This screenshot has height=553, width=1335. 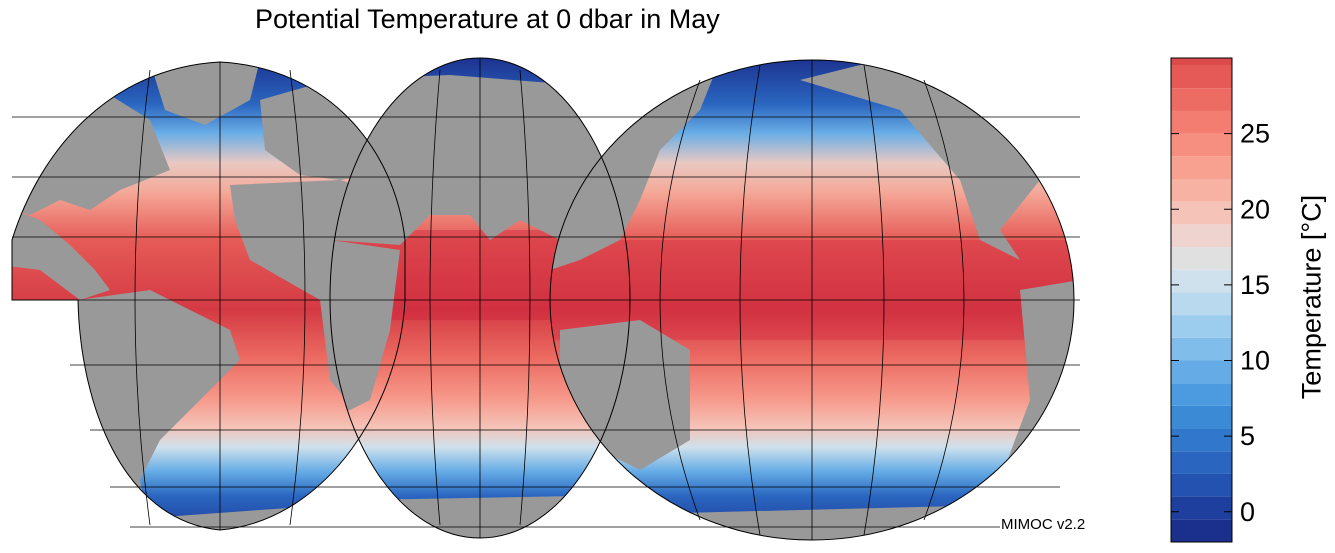 I want to click on colorbar-frame, so click(x=1201, y=300).